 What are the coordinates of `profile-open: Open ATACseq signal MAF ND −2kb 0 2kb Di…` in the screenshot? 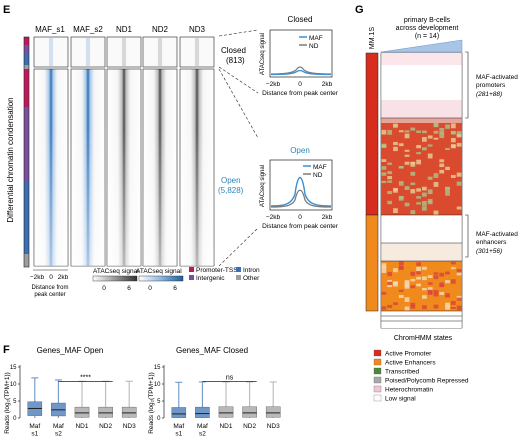 It's located at (299, 188).